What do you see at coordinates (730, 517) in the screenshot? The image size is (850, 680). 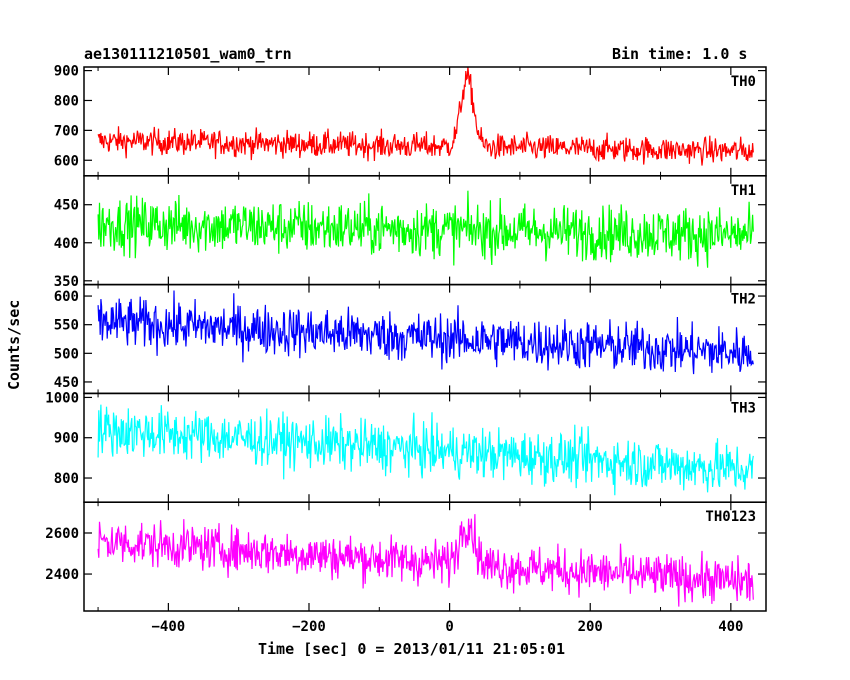 I see `panel-label-th0123: TH0123` at bounding box center [730, 517].